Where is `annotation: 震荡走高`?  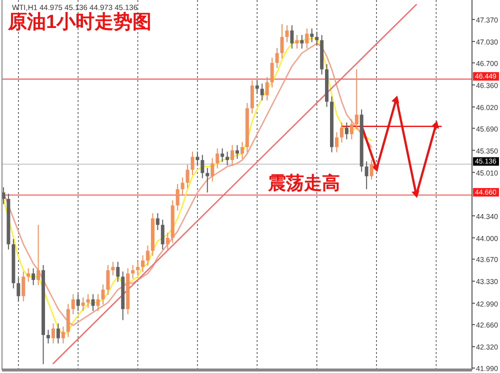 annotation: 震荡走高 is located at coordinates (303, 183).